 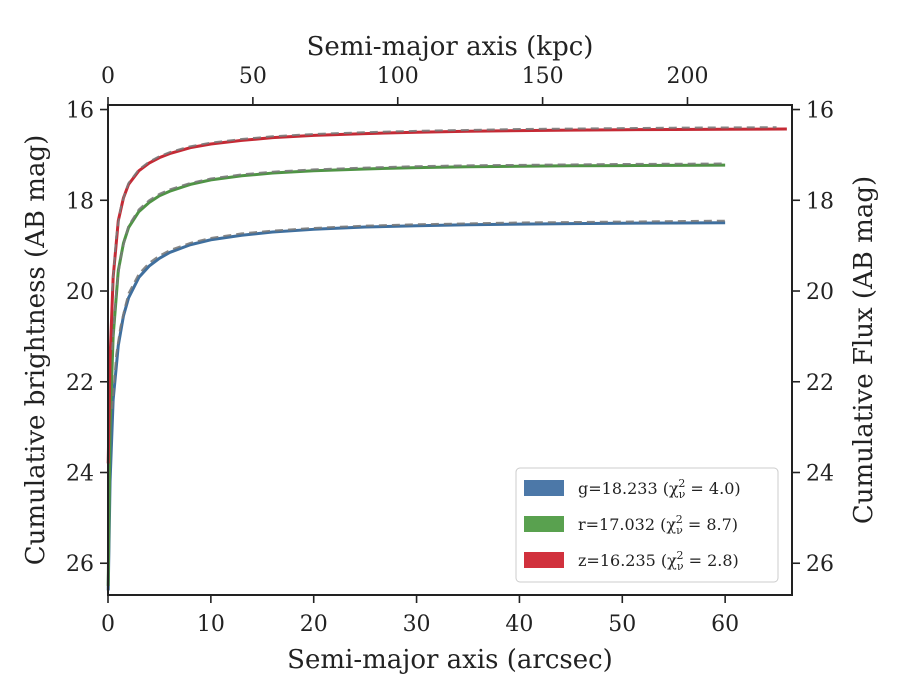 I want to click on y2-tick-label: 24, so click(x=820, y=474).